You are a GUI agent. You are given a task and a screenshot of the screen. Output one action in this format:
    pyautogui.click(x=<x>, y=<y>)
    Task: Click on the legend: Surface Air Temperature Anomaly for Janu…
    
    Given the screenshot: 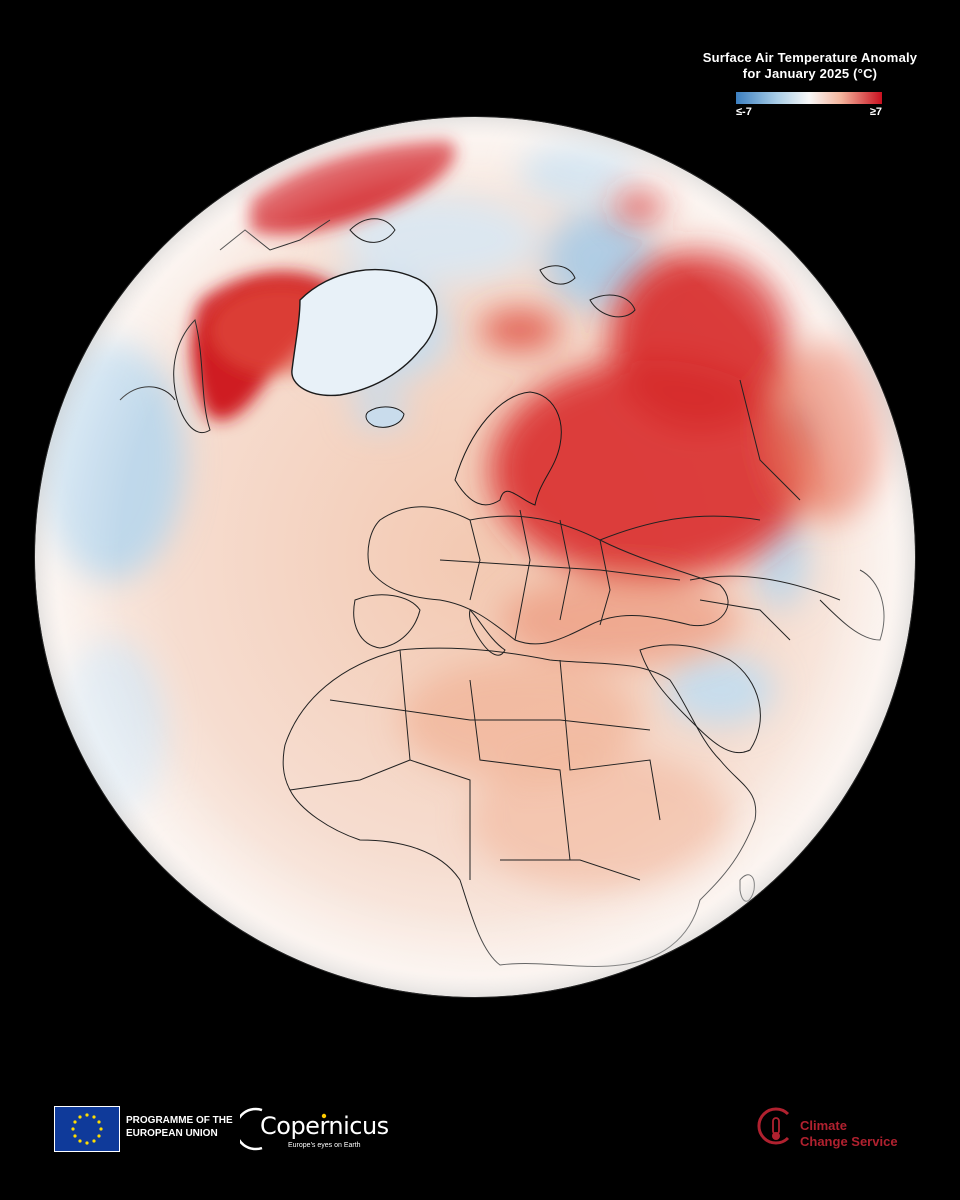 What is the action you would take?
    pyautogui.click(x=810, y=84)
    